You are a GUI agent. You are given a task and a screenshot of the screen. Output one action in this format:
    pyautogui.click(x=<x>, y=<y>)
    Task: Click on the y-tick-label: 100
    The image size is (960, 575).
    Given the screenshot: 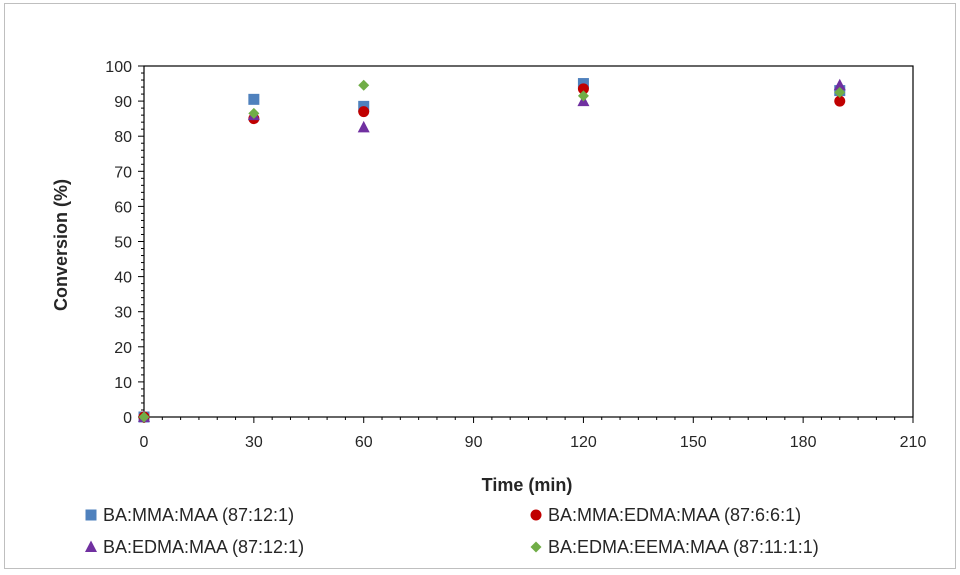 What is the action you would take?
    pyautogui.click(x=118, y=67)
    